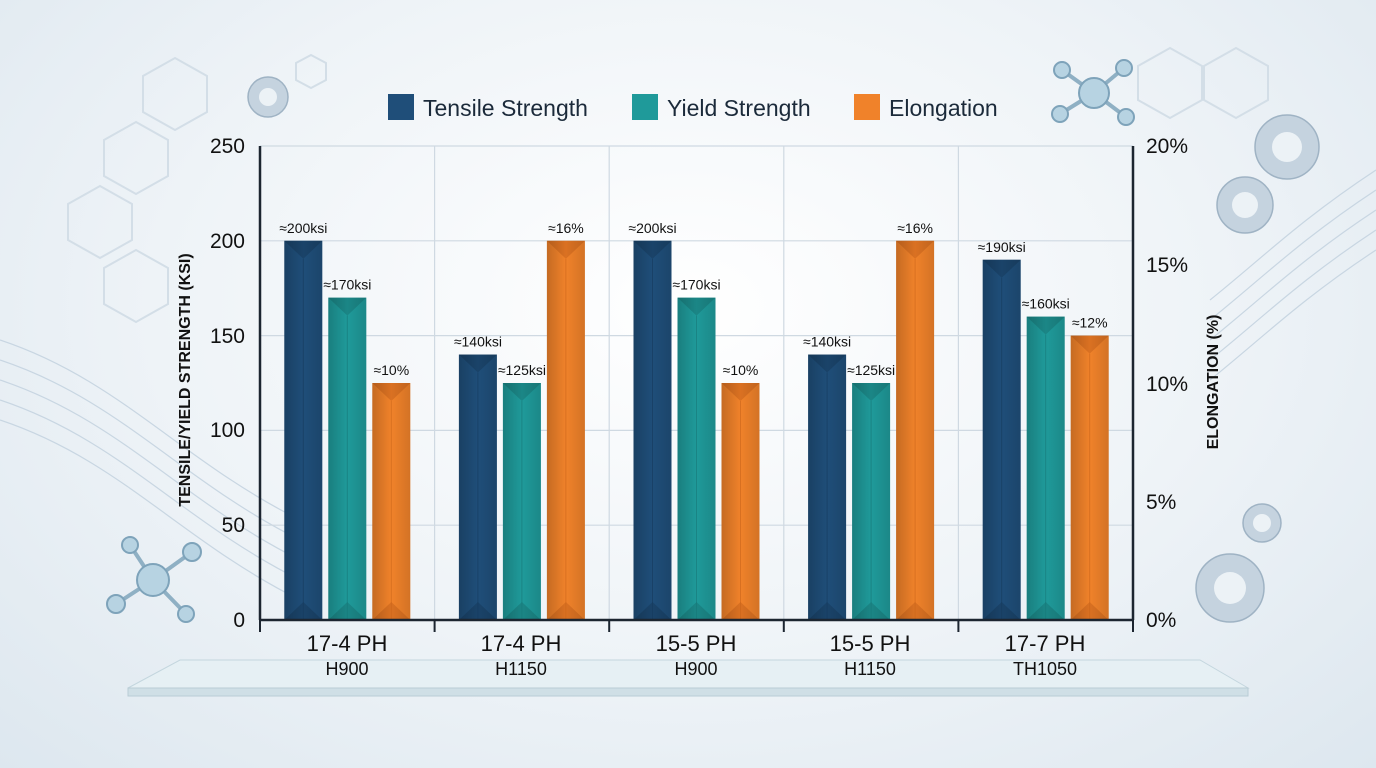 This screenshot has width=1376, height=768. What do you see at coordinates (227, 241) in the screenshot?
I see `y-tick-label: 200` at bounding box center [227, 241].